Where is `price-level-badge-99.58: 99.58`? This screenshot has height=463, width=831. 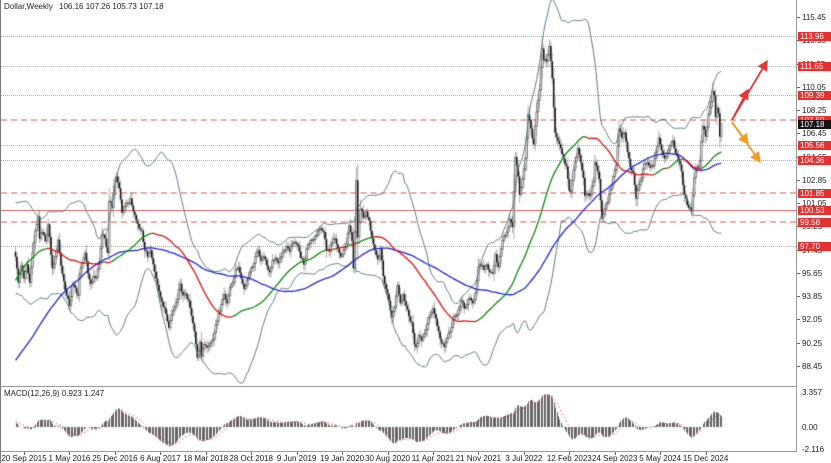
price-level-badge-99.58: 99.58 is located at coordinates (814, 223).